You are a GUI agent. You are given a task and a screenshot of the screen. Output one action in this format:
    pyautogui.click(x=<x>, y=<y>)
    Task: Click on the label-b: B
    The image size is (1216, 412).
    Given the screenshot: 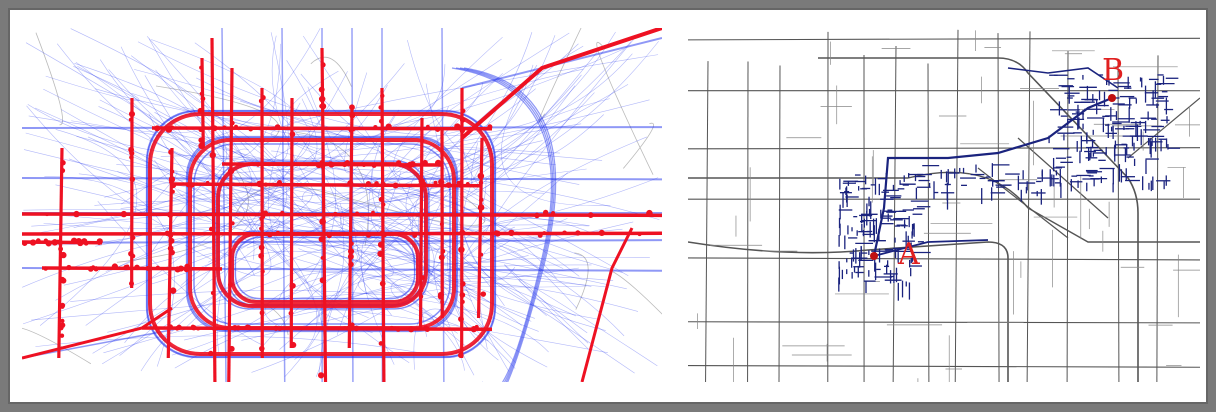 What is the action you would take?
    pyautogui.click(x=1113, y=70)
    